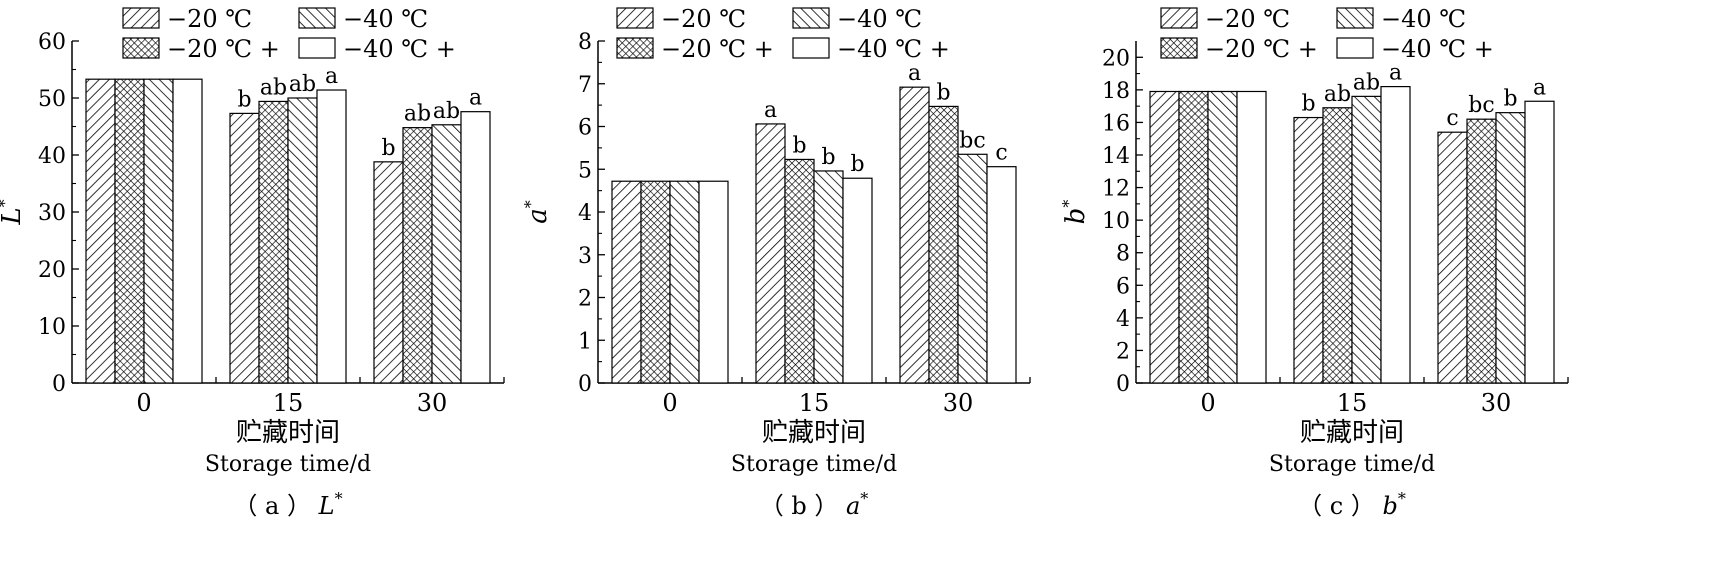  I want to click on panel-caption: （ b ） a*, so click(814, 504).